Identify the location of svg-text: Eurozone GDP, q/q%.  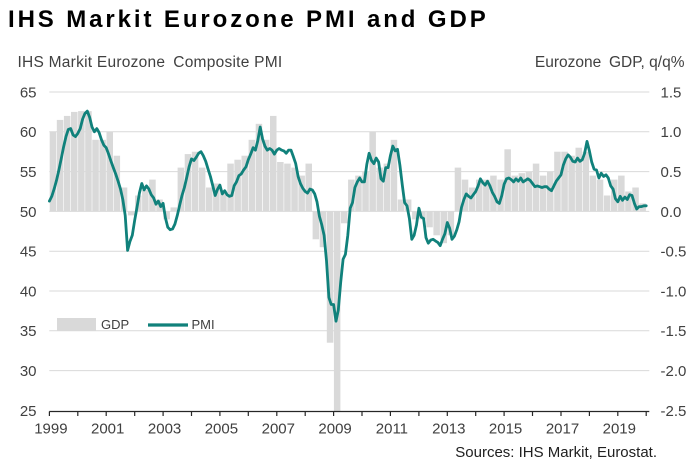
(610, 62).